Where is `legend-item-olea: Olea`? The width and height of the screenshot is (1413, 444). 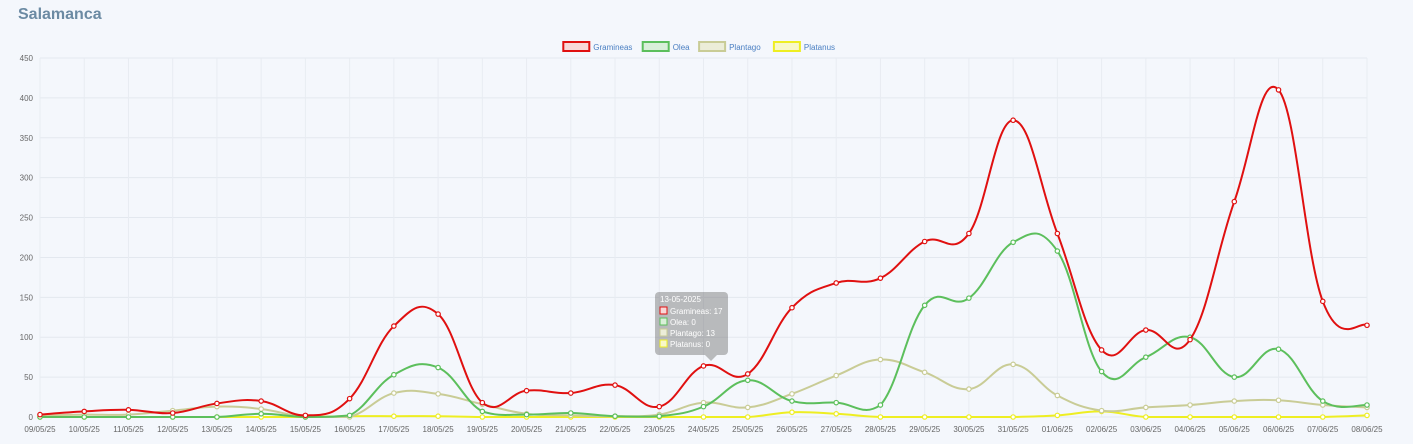
legend-item-olea: Olea is located at coordinates (665, 46).